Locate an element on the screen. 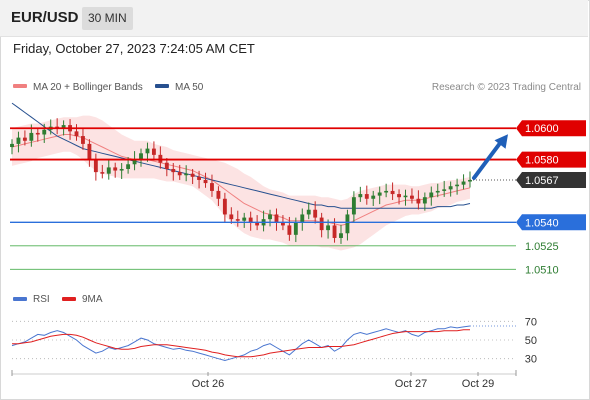  target-level-label: 1.0525 is located at coordinates (542, 247).